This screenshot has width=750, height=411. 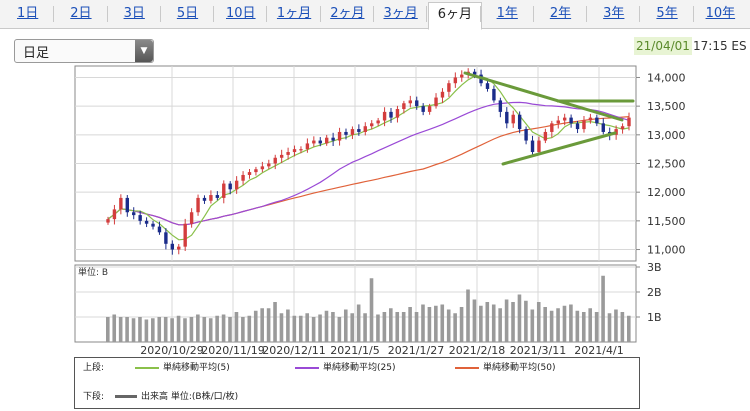 I want to click on tab-11: 3年, so click(x=614, y=13).